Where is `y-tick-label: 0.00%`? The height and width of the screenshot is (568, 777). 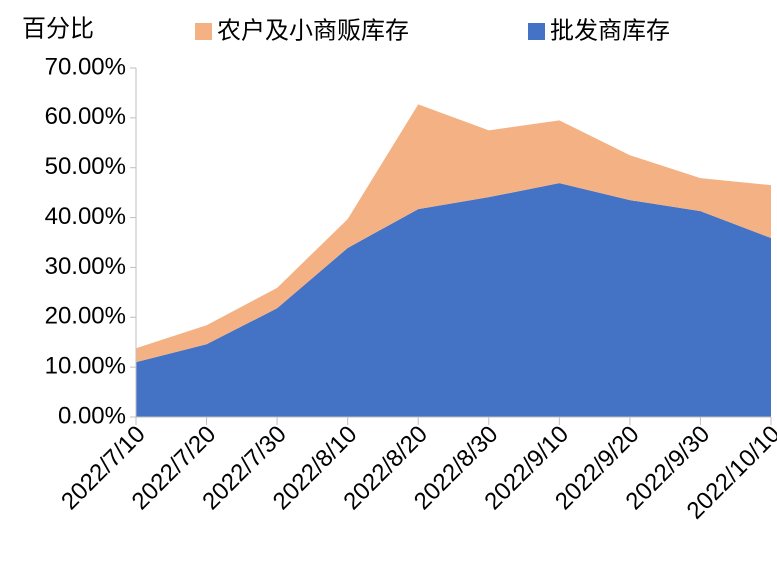
y-tick-label: 0.00% is located at coordinates (92, 415).